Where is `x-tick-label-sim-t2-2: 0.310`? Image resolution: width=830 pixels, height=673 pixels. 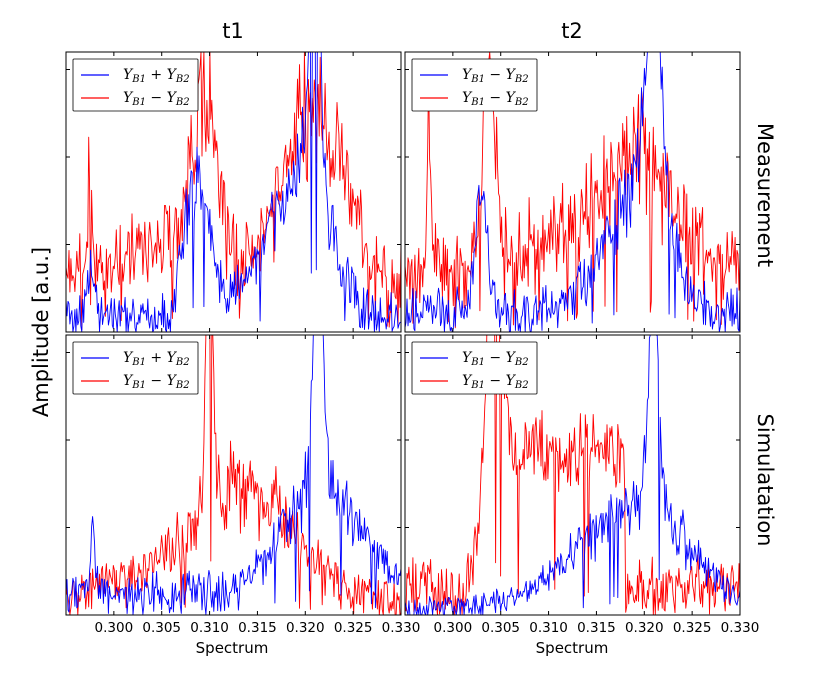
x-tick-label-sim-t2-2: 0.310 is located at coordinates (548, 628).